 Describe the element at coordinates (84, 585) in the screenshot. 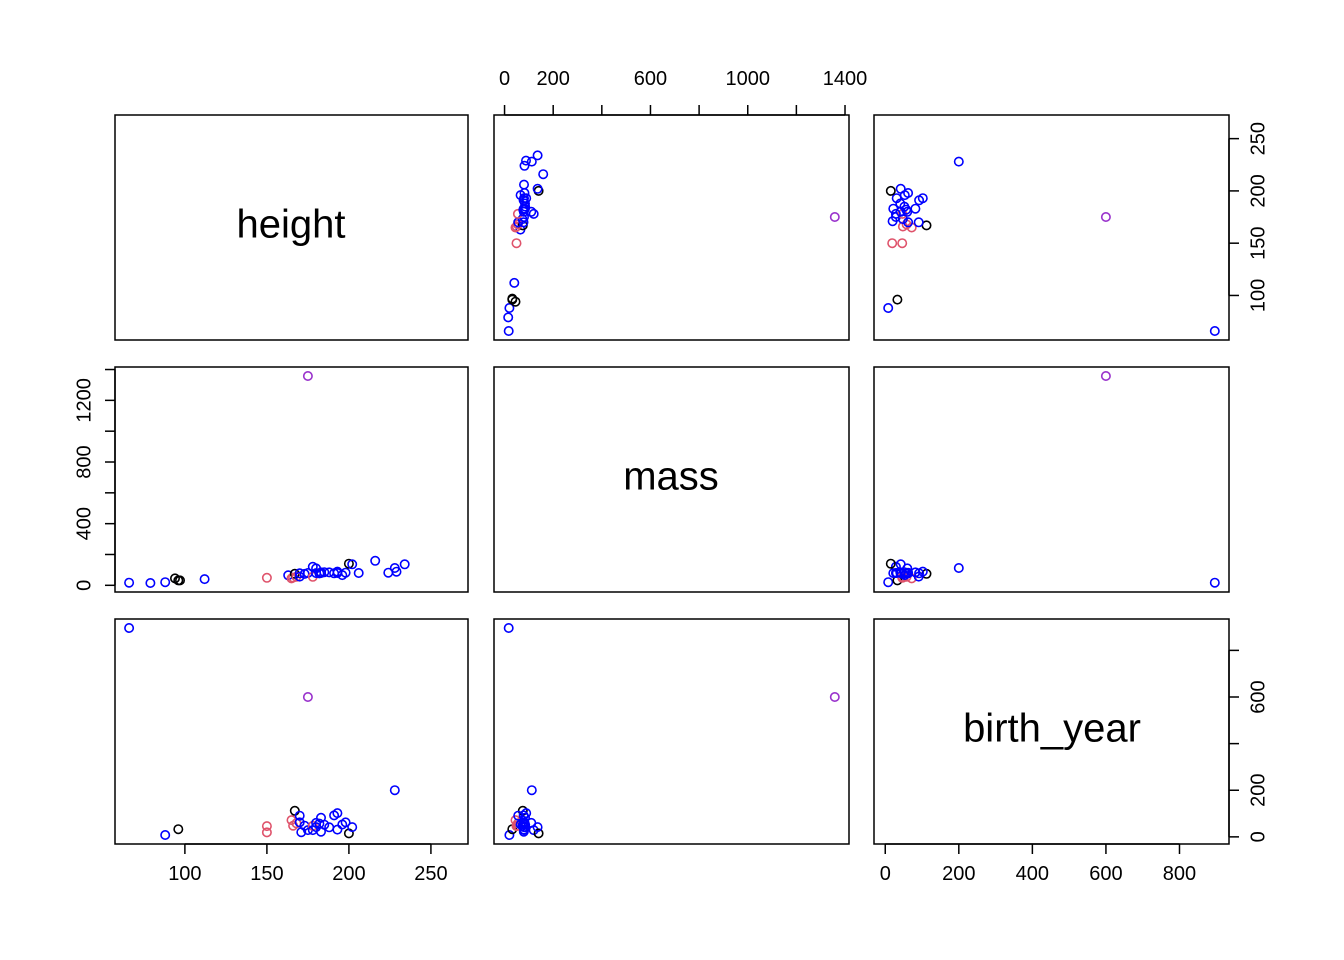

I see `mass-left-tick-label: 0` at that location.